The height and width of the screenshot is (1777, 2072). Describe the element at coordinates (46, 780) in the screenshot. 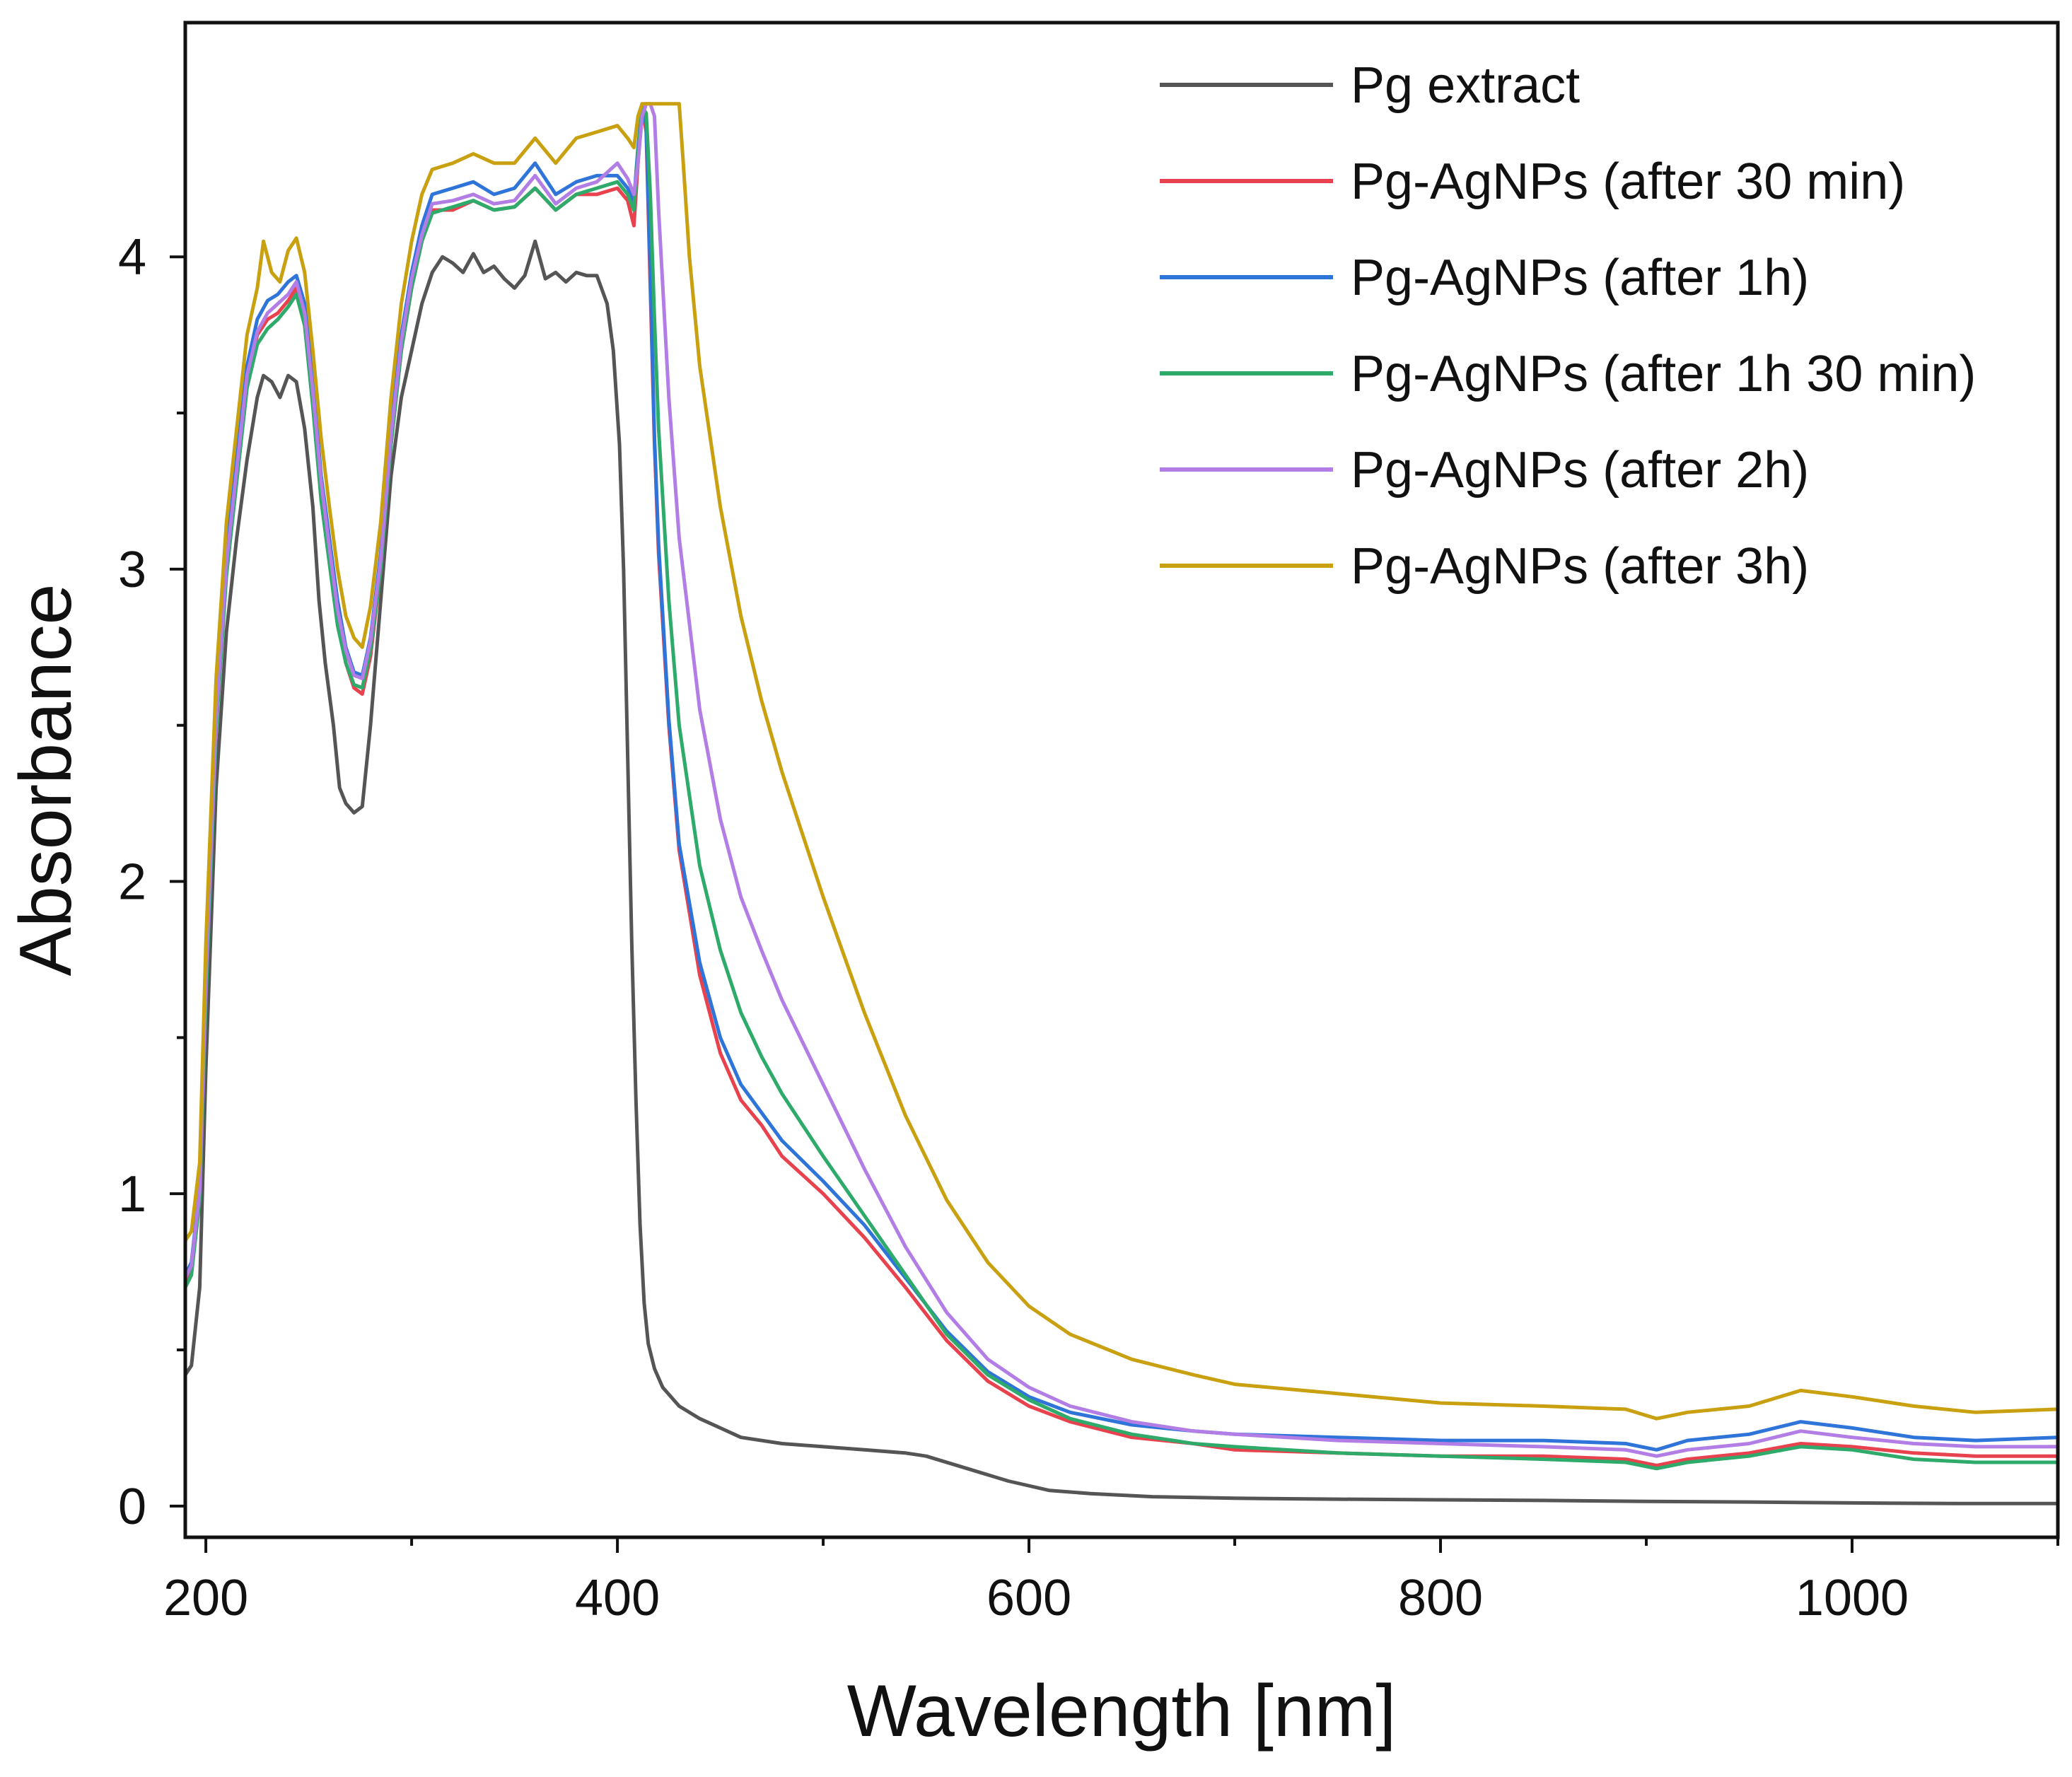

I see `y-axis-title: Absorbance` at that location.